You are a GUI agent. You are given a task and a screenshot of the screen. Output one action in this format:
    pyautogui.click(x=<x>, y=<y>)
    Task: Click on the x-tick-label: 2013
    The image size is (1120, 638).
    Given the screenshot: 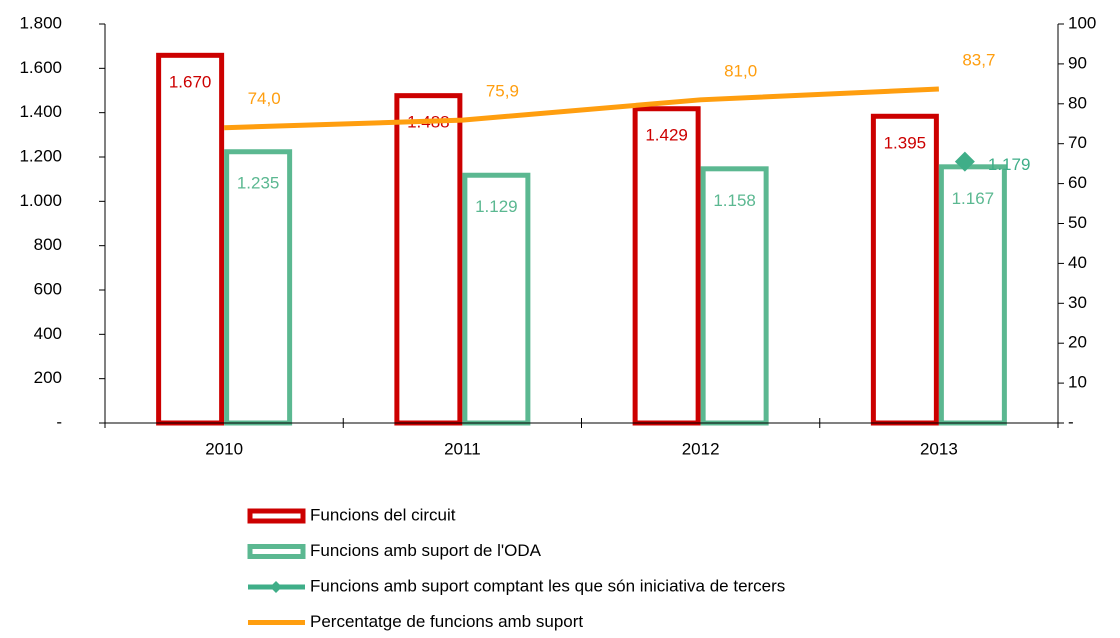 What is the action you would take?
    pyautogui.click(x=939, y=448)
    